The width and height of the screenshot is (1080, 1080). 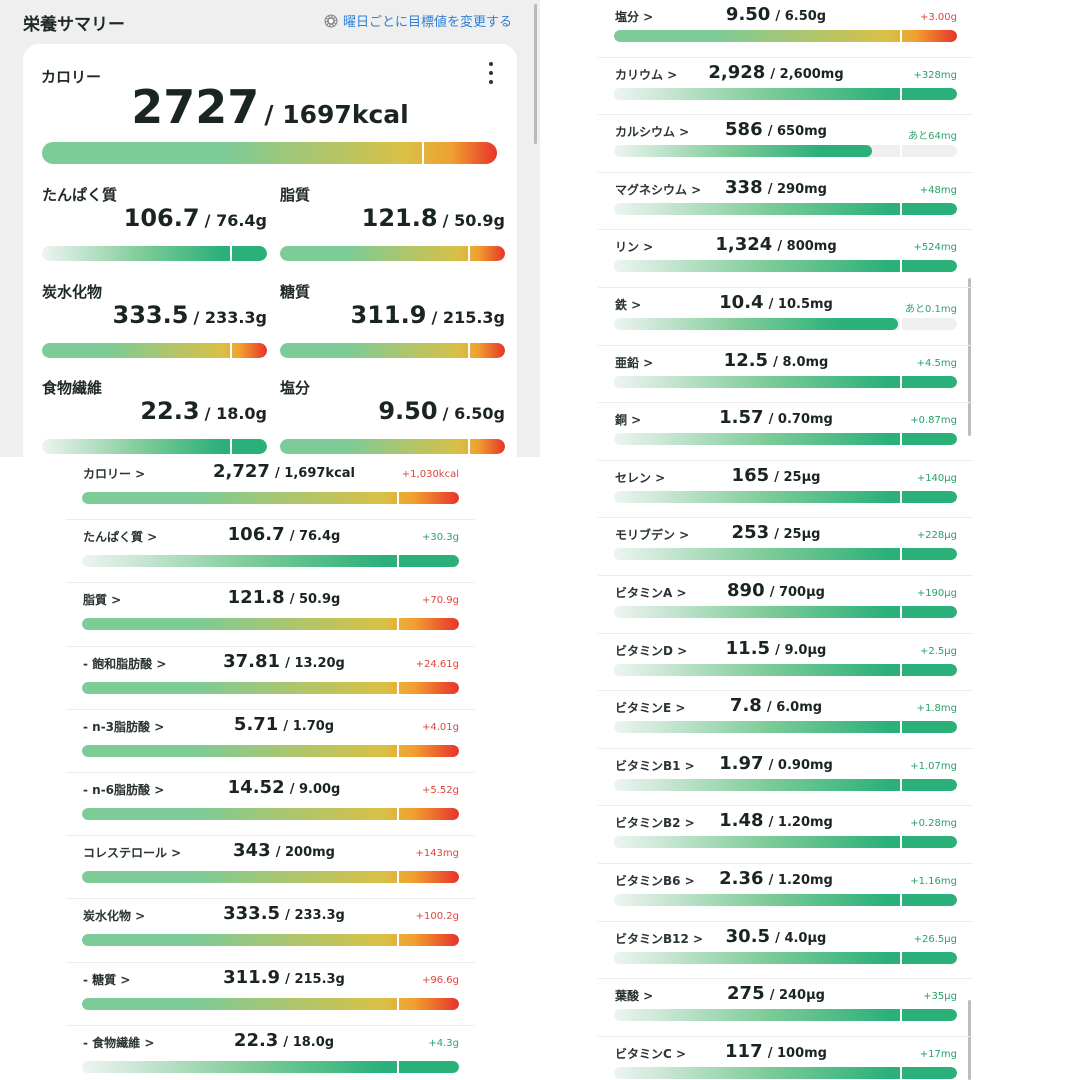 I want to click on summary-nutrient: 塩分 9.50 / 6.50g, so click(x=392, y=417).